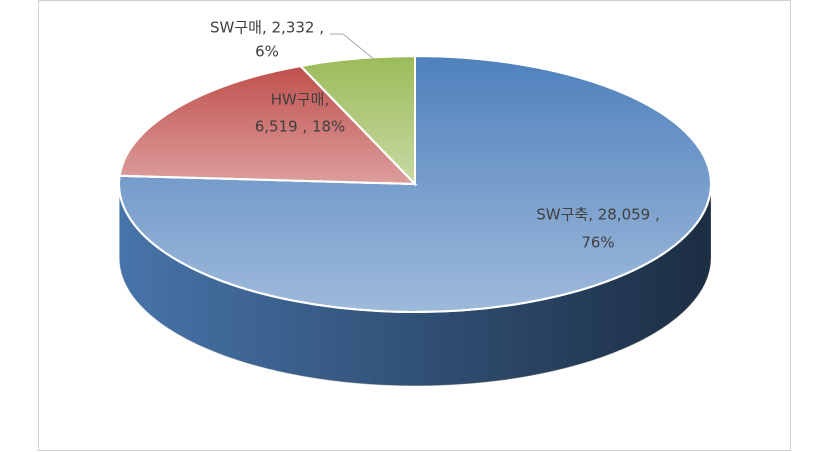  Describe the element at coordinates (597, 243) in the screenshot. I see `data-label: 76%` at that location.